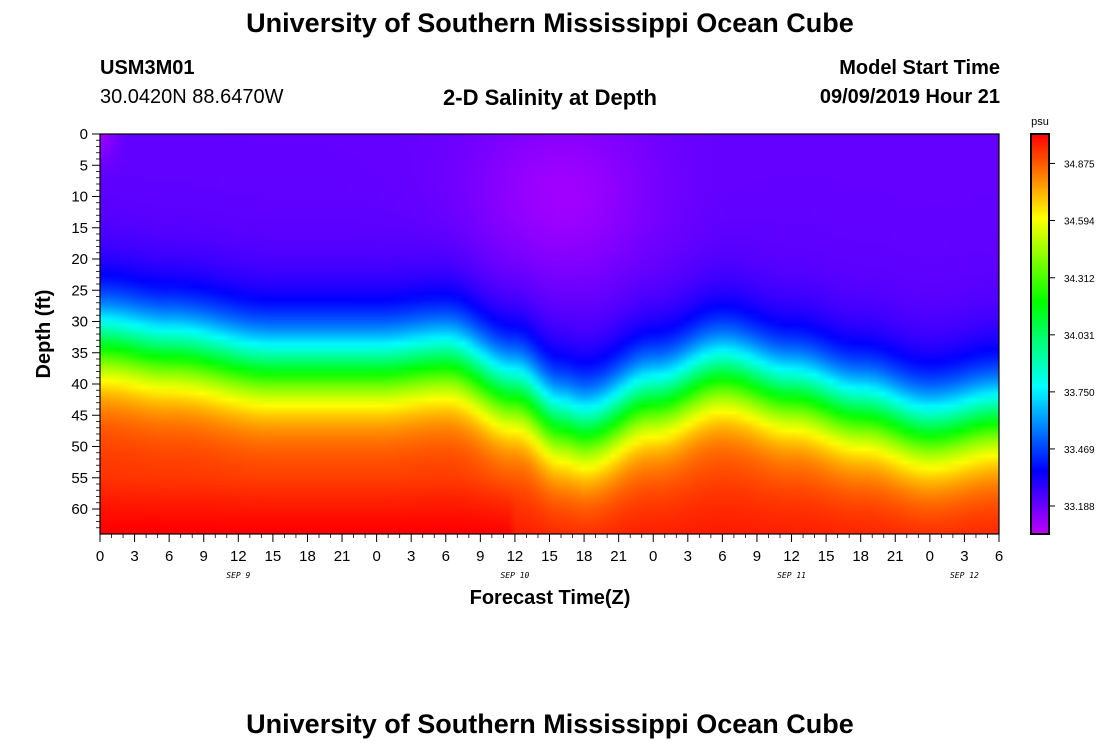 This screenshot has height=750, width=1100. Describe the element at coordinates (964, 575) in the screenshot. I see `date-label: SEP 12` at that location.